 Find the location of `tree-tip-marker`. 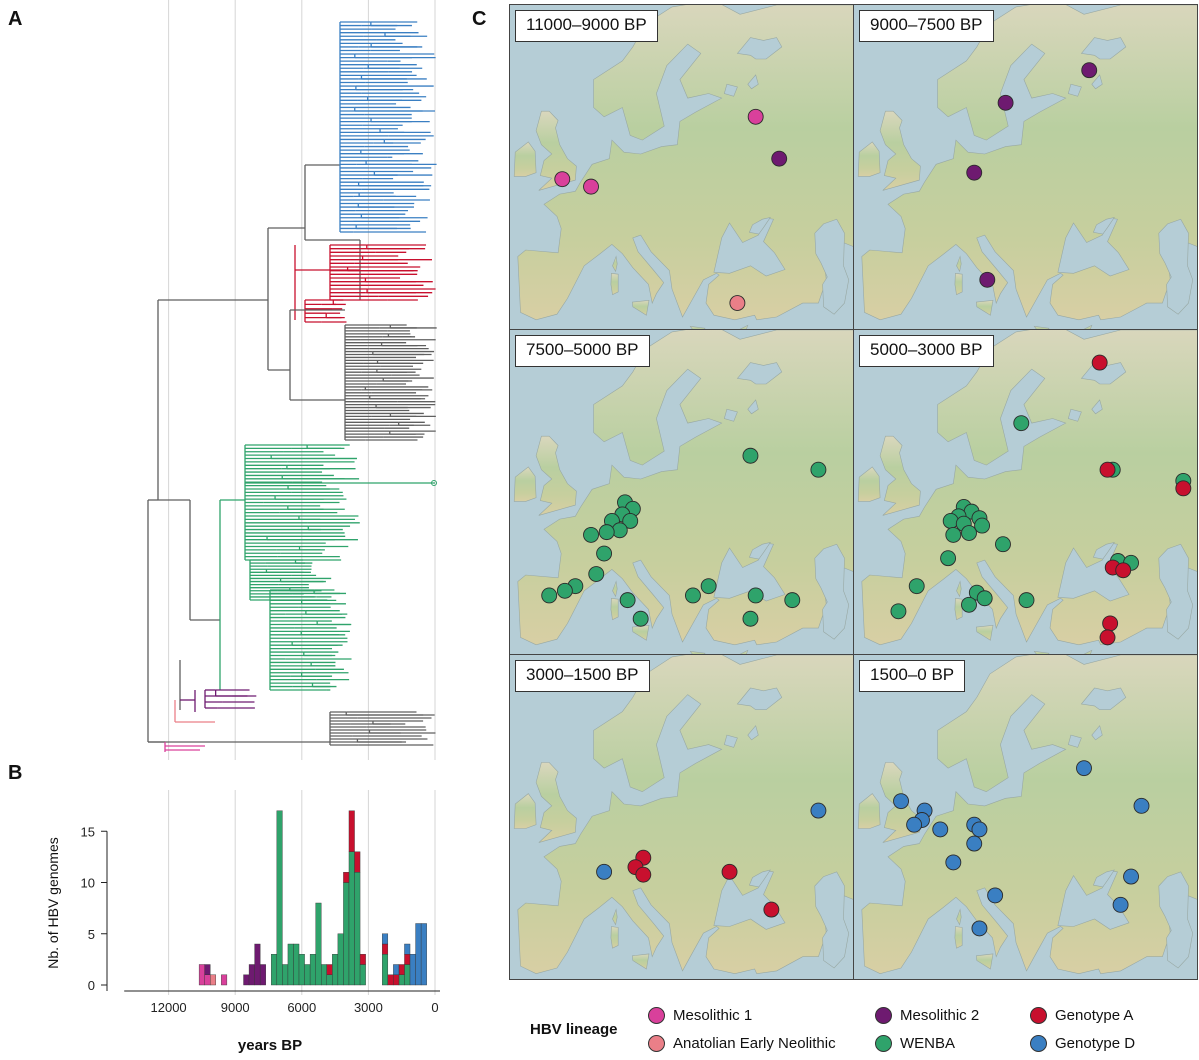

tree-tip-marker is located at coordinates (434, 483).